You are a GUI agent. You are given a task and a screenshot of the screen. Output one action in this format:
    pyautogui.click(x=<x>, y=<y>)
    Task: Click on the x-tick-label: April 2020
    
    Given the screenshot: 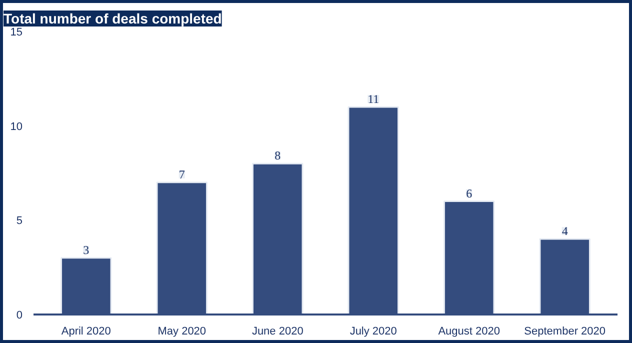 What is the action you would take?
    pyautogui.click(x=86, y=332)
    